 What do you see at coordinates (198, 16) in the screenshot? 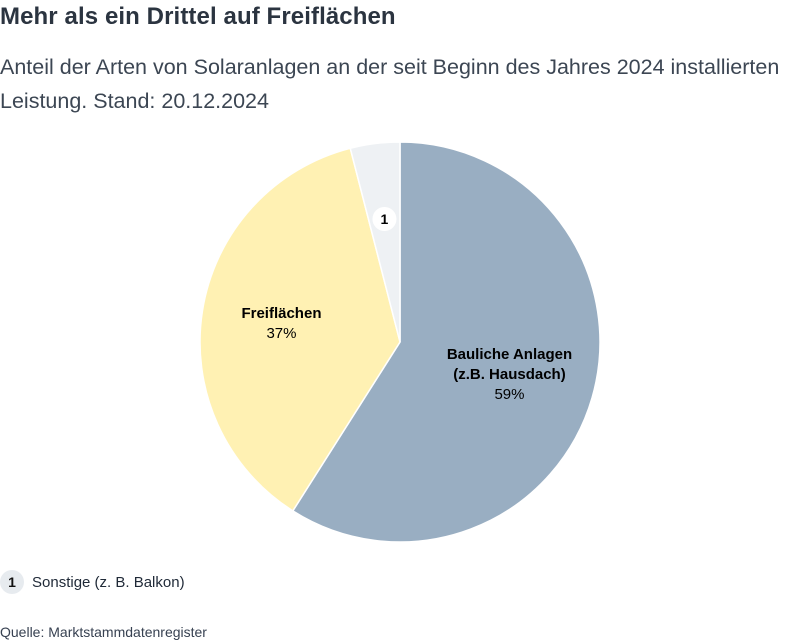
I see `chart-title: Mehr als ein Drittel auf Freiflächen` at bounding box center [198, 16].